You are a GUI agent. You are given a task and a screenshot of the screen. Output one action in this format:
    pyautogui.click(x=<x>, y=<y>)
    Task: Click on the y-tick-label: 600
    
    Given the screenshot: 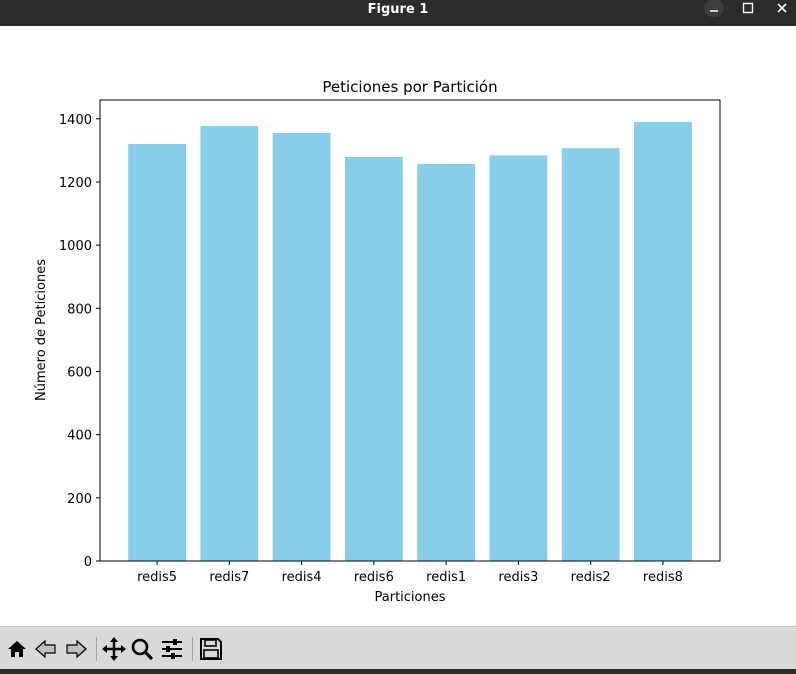 What is the action you would take?
    pyautogui.click(x=79, y=372)
    